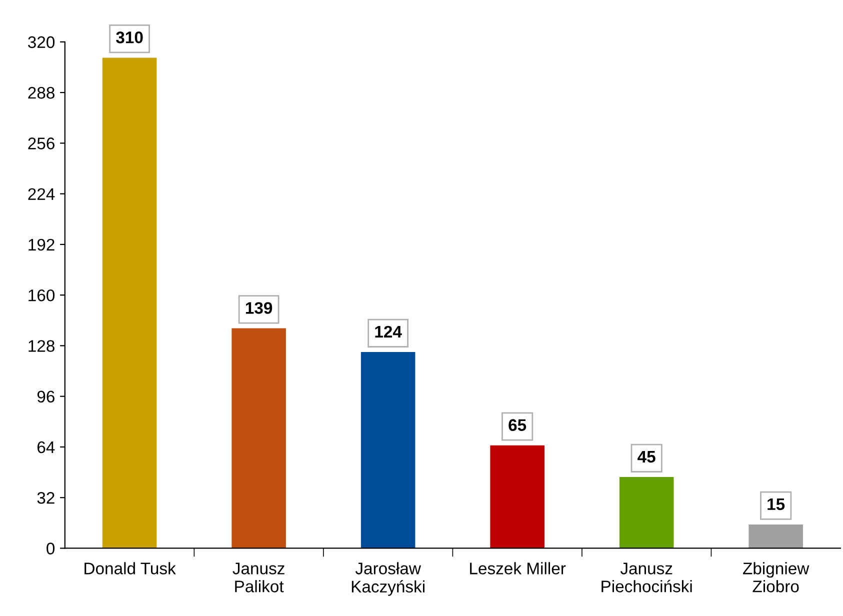  Describe the element at coordinates (41, 244) in the screenshot. I see `y-tick-label: 192` at that location.